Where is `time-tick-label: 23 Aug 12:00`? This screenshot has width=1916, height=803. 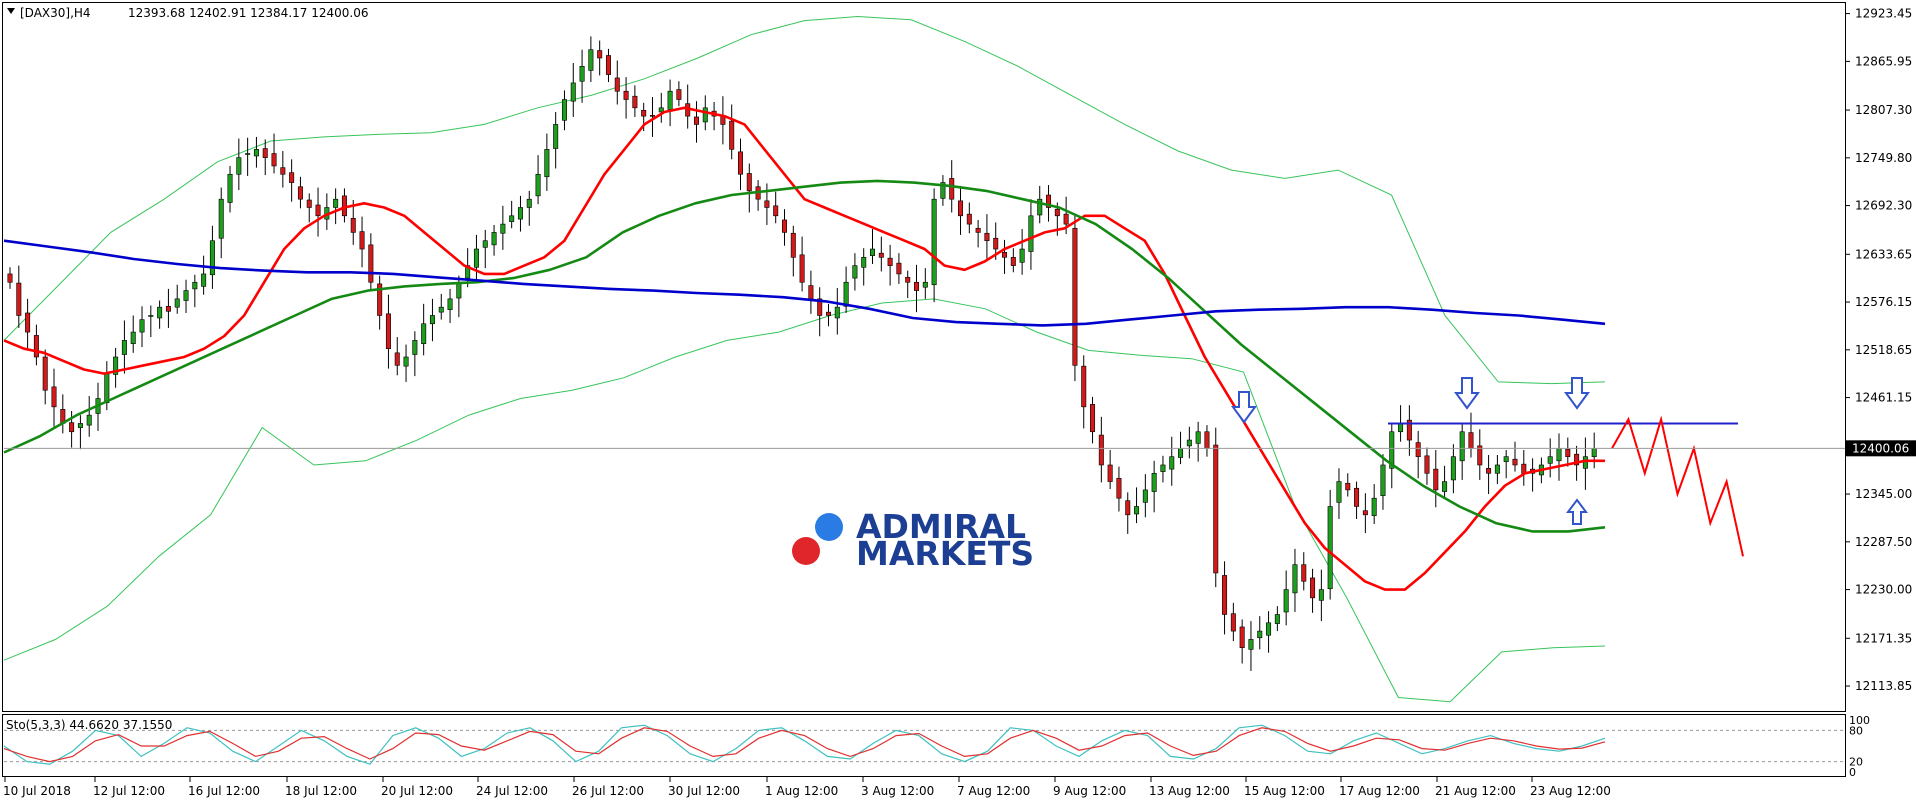
time-tick-label: 23 Aug 12:00 is located at coordinates (1570, 791).